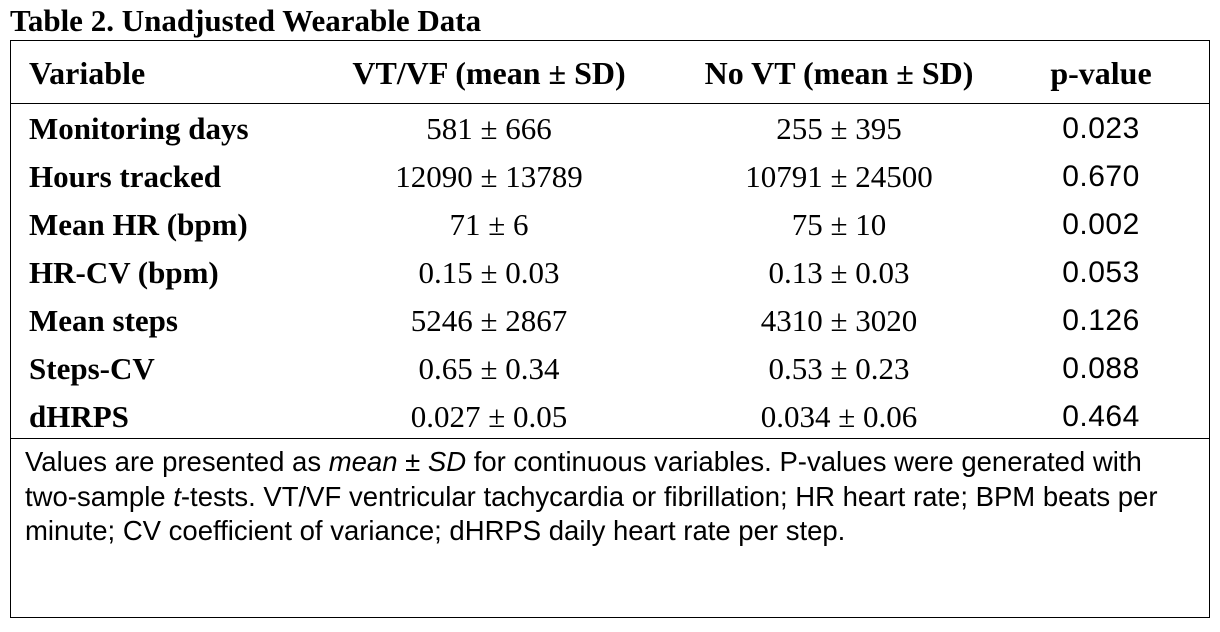 The image size is (1220, 632). I want to click on p-value-cell: 0.126, so click(1101, 320).